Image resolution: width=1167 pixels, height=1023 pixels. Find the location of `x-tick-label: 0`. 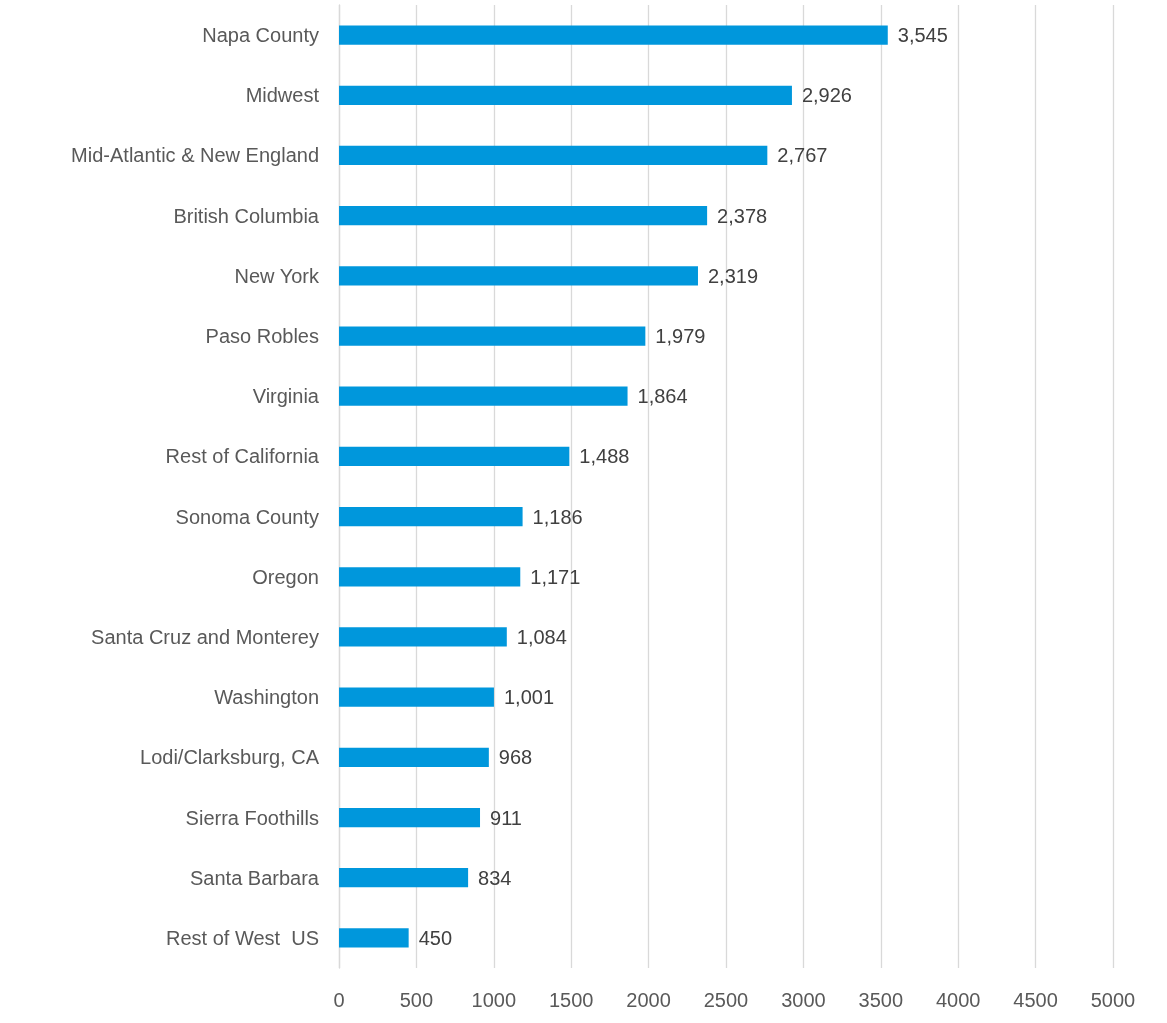

x-tick-label: 0 is located at coordinates (339, 1000).